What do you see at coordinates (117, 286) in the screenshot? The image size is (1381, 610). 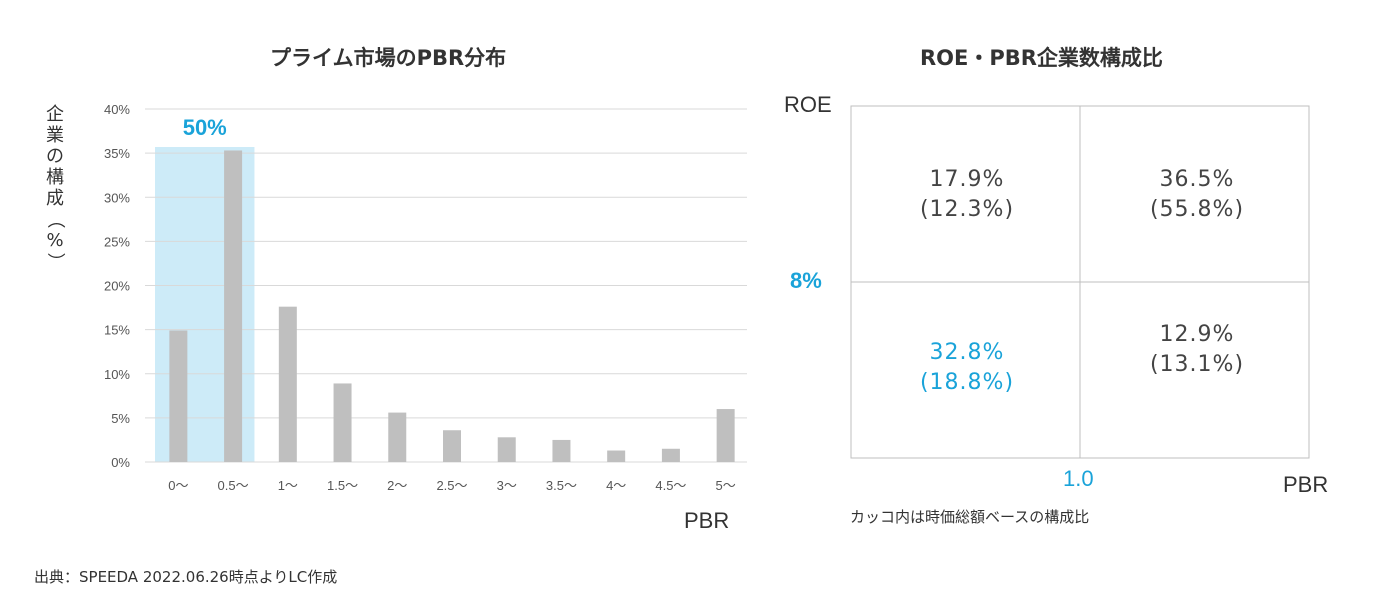 I see `y-tick-label: 20%` at bounding box center [117, 286].